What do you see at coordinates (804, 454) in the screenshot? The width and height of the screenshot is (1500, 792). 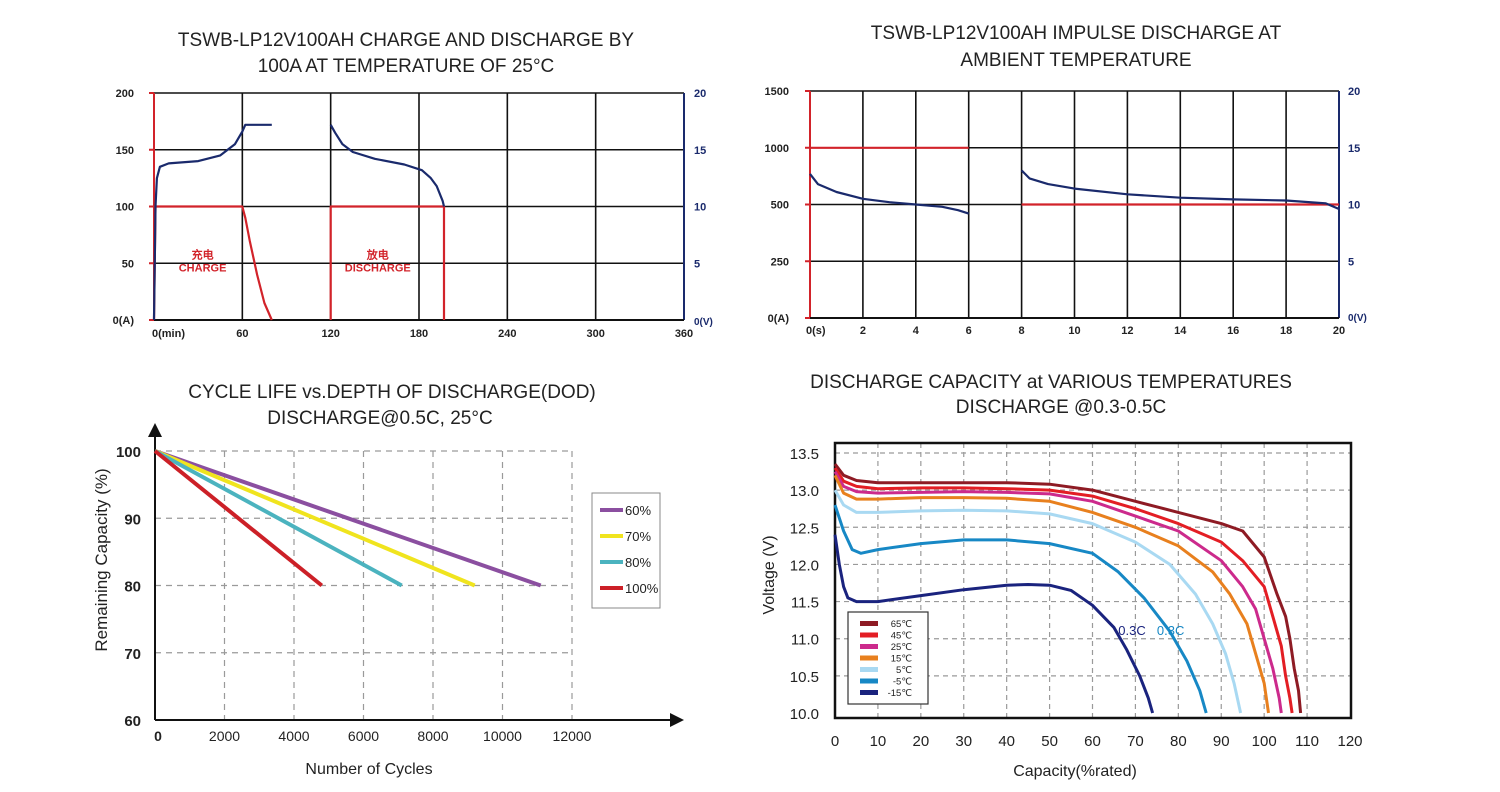 I see `y-tick-label: 13.5` at bounding box center [804, 454].